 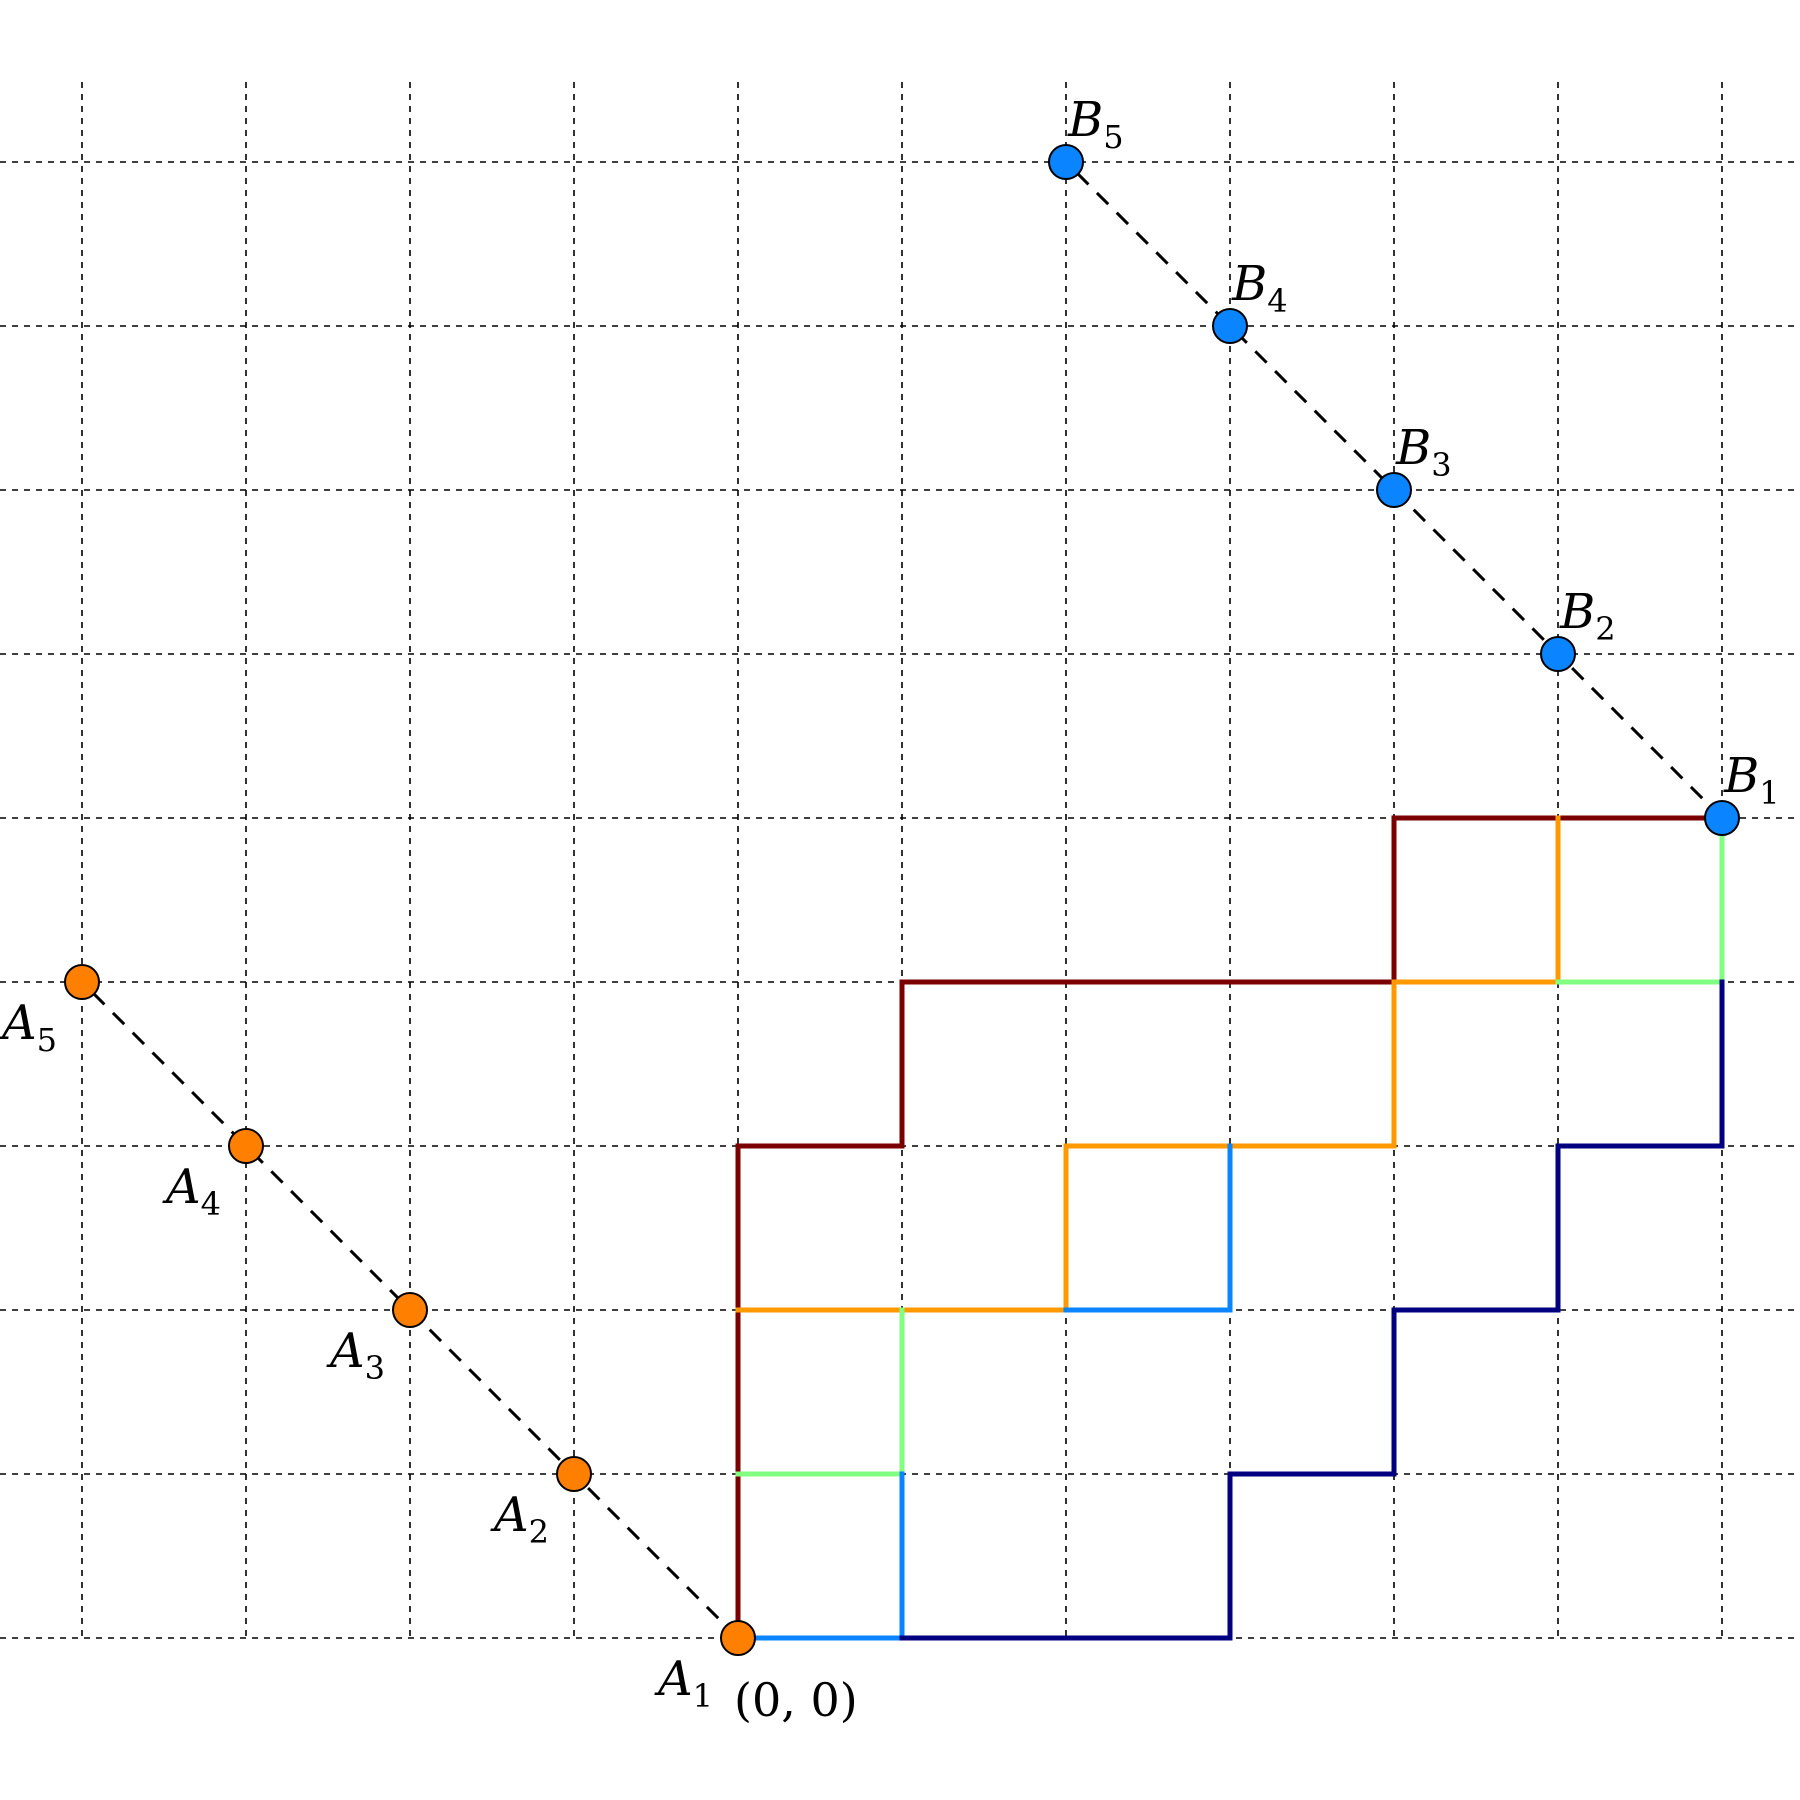 I want to click on point-b-label: B4, so click(x=1259, y=288).